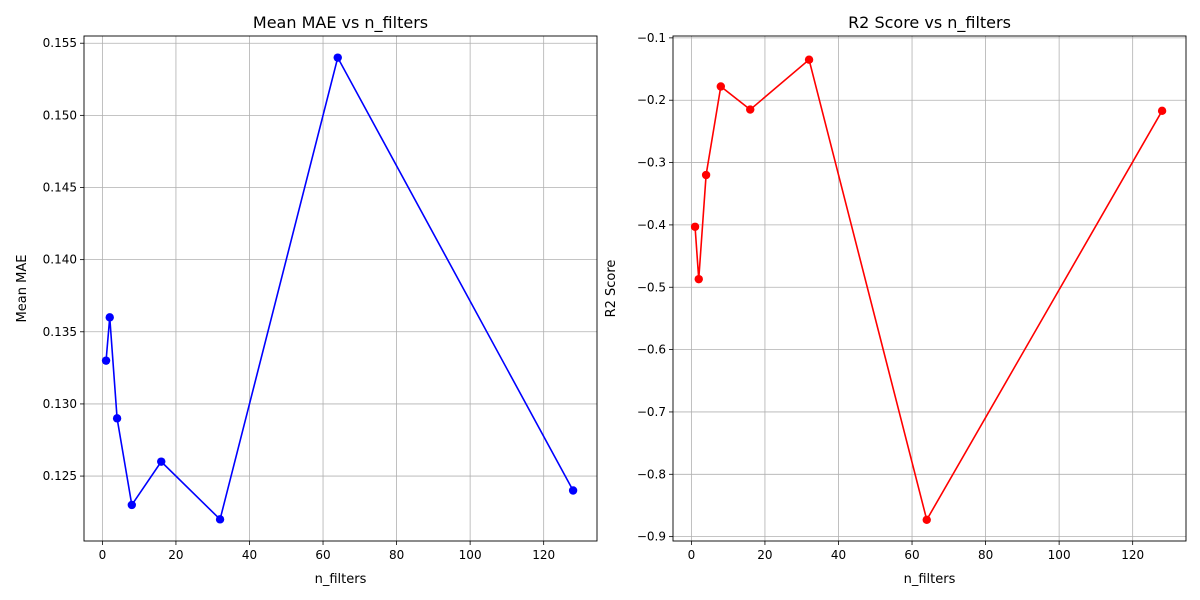 Image resolution: width=1200 pixels, height=600 pixels. I want to click on y-tick-label: −0.4, so click(651, 225).